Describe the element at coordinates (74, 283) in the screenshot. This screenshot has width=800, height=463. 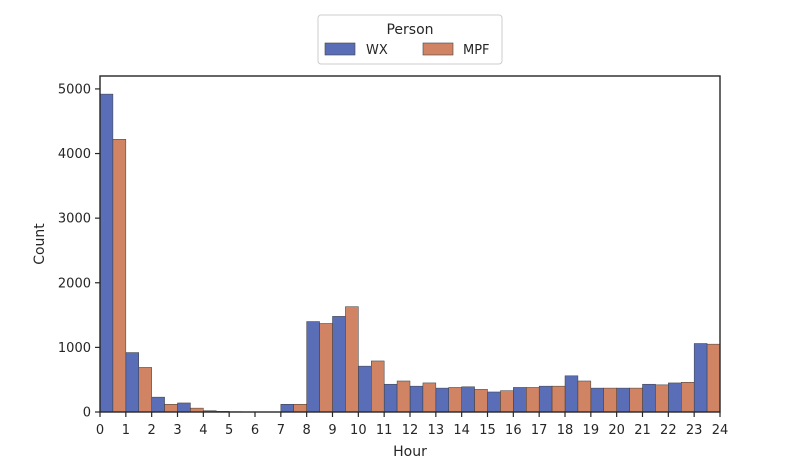
I see `y-tick-label: 2000` at that location.